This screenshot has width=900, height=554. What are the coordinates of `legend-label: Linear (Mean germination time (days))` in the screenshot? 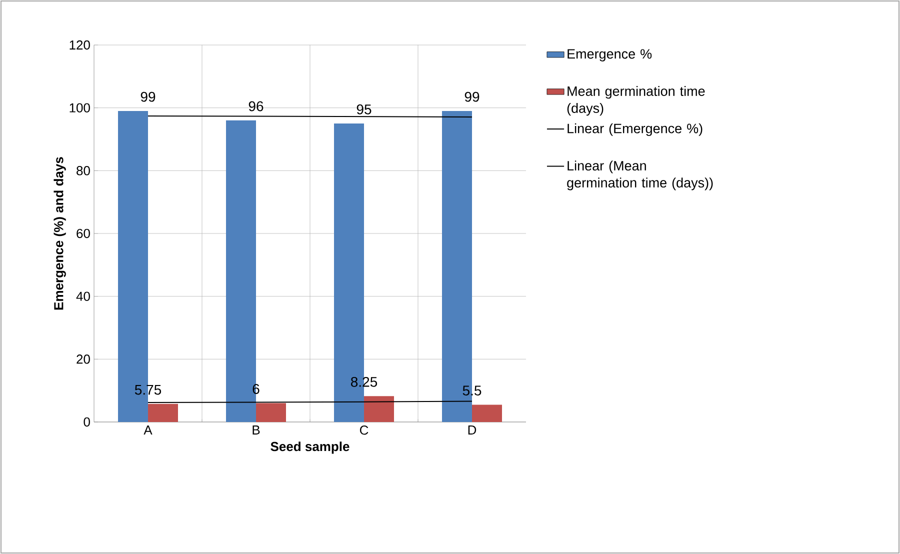 It's located at (640, 175).